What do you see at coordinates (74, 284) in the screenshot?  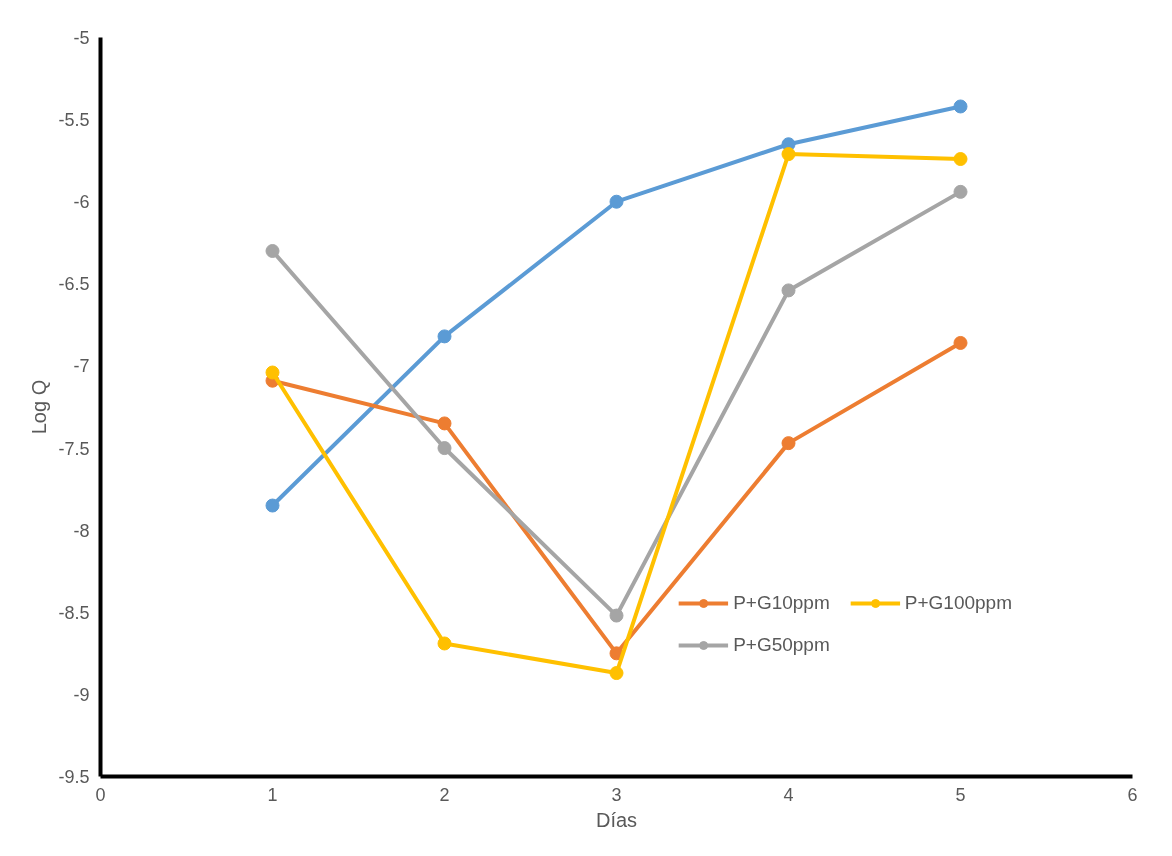 I see `y-tick-label: -6.5` at bounding box center [74, 284].